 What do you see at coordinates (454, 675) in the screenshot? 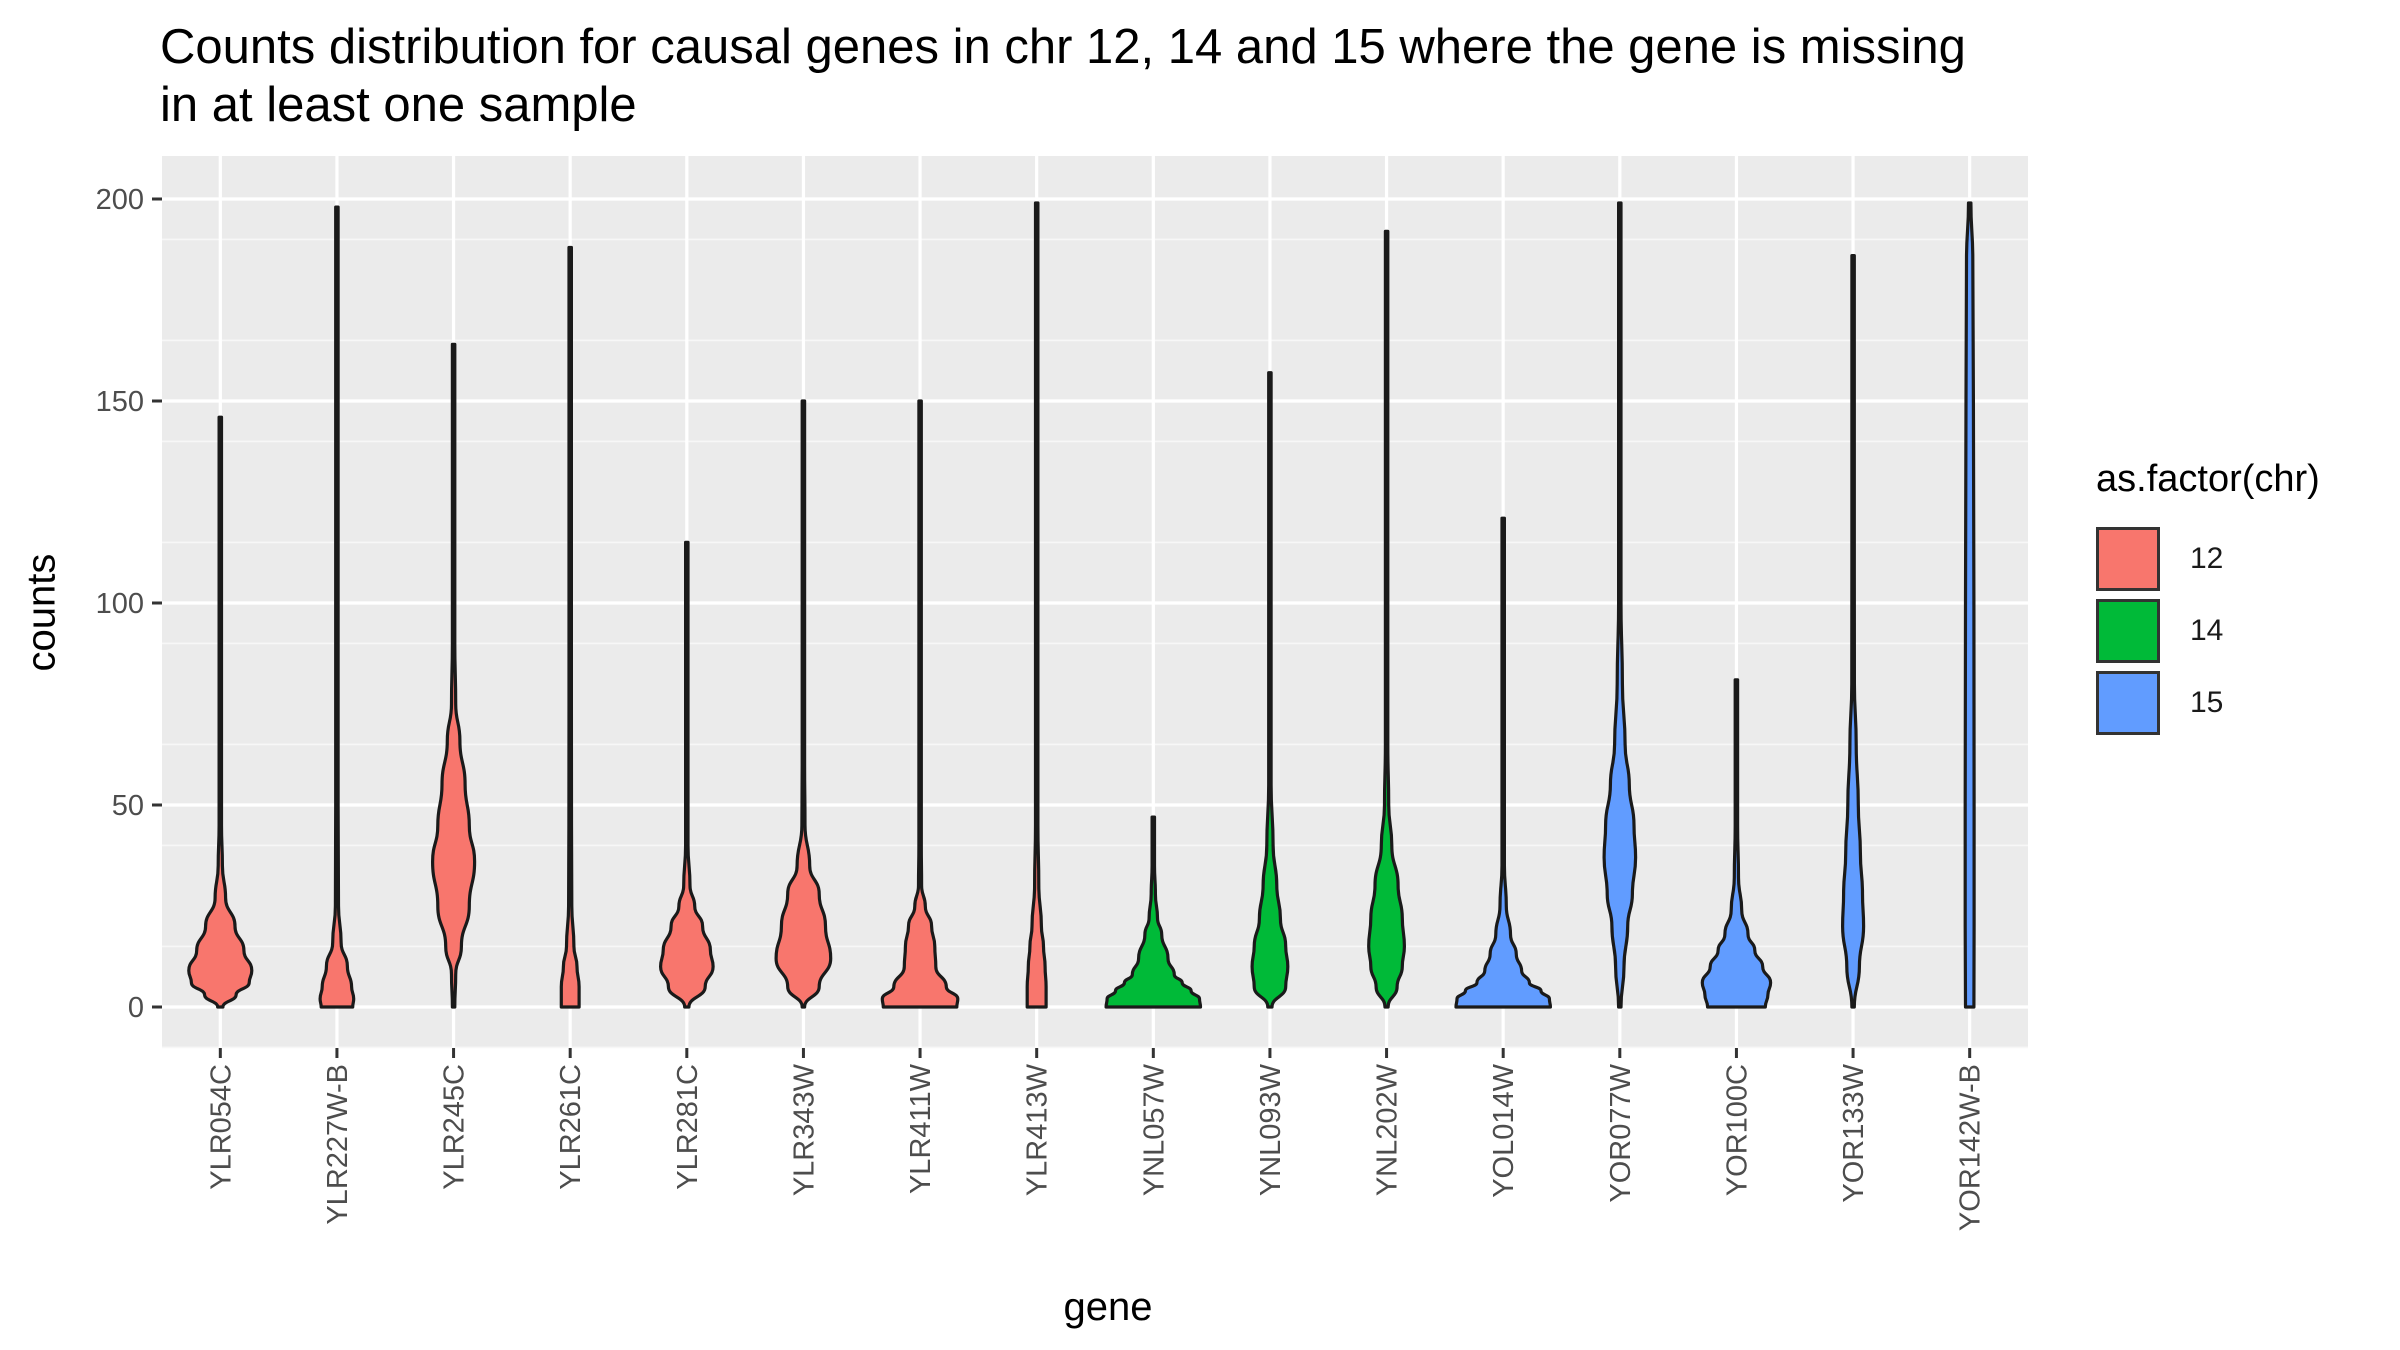
I see `violin-ylr245c` at bounding box center [454, 675].